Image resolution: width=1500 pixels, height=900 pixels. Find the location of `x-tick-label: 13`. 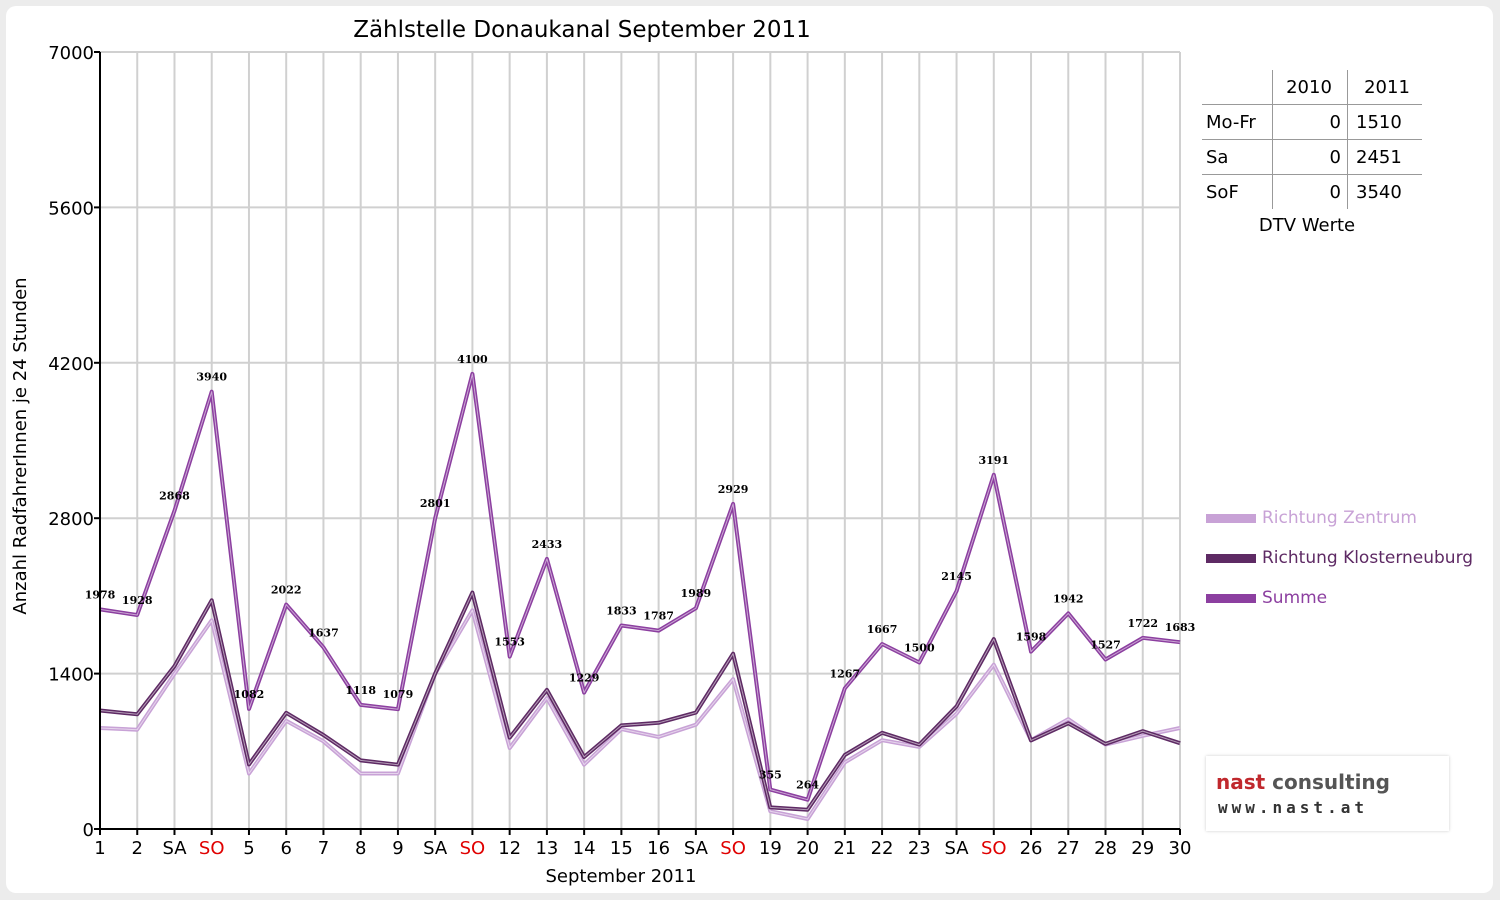

x-tick-label: 13 is located at coordinates (546, 848).